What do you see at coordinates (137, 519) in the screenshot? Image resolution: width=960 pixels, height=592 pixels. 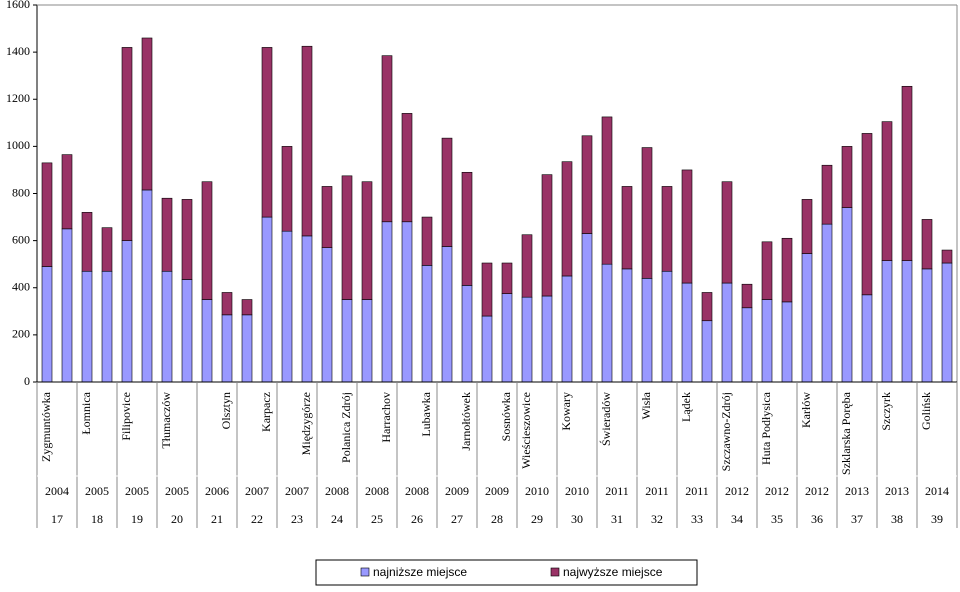 I see `x-edition-label: 19` at bounding box center [137, 519].